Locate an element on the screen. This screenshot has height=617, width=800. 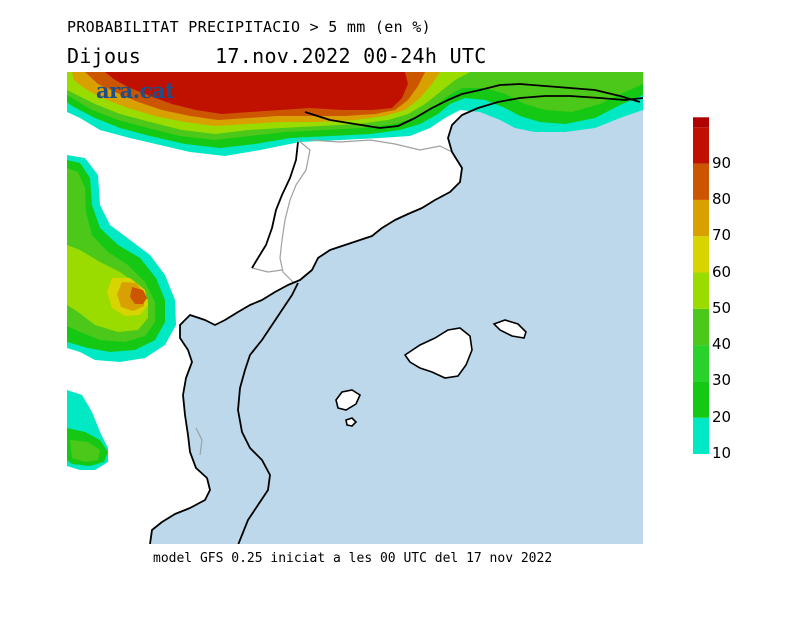
precip-west-blob is located at coordinates (121, 258).